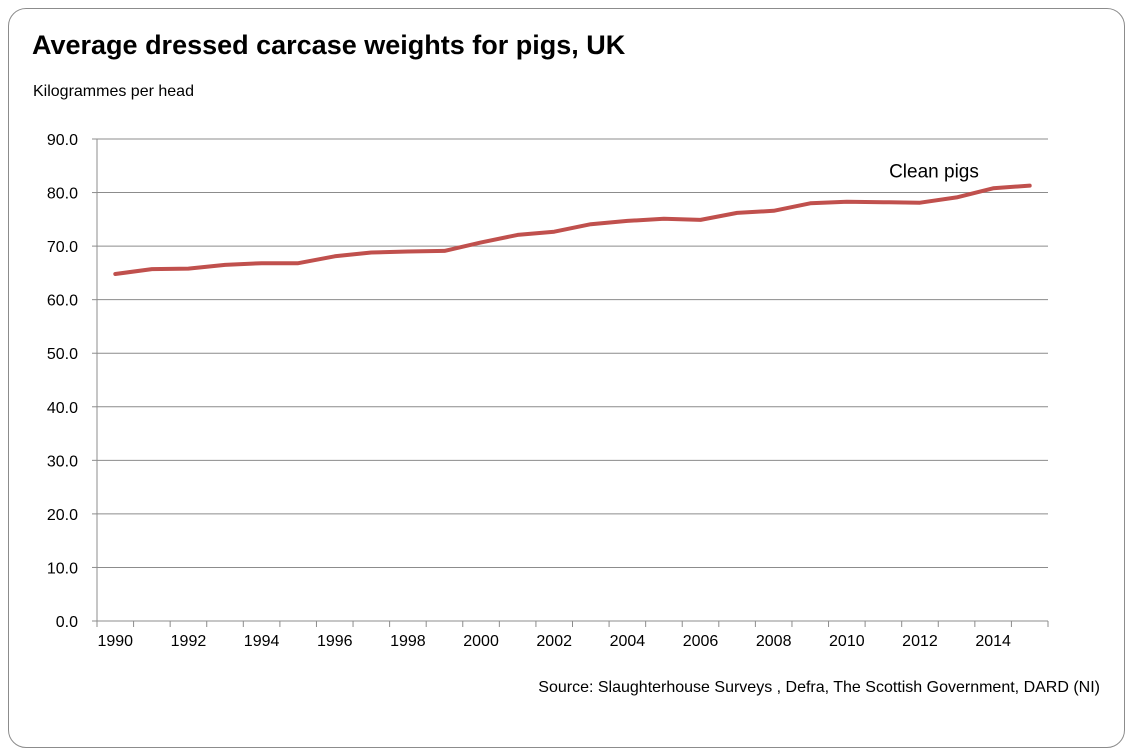 The image size is (1130, 748). I want to click on y-tick-label: 40.0, so click(62, 408).